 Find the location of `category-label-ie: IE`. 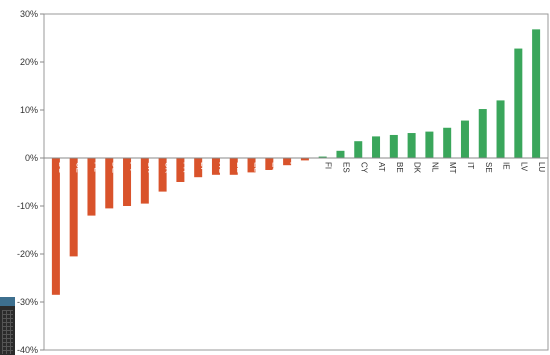

category-label-ie: IE is located at coordinates (506, 166).